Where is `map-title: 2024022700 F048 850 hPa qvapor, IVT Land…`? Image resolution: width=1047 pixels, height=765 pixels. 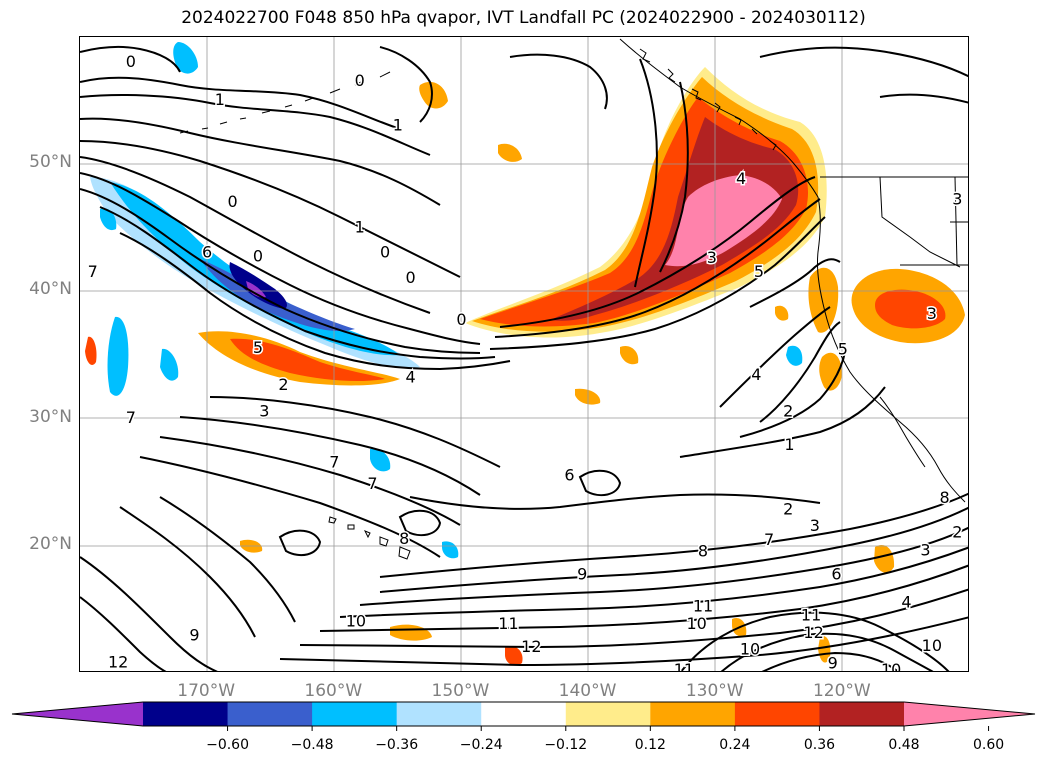 map-title: 2024022700 F048 850 hPa qvapor, IVT Land… is located at coordinates (523, 18).